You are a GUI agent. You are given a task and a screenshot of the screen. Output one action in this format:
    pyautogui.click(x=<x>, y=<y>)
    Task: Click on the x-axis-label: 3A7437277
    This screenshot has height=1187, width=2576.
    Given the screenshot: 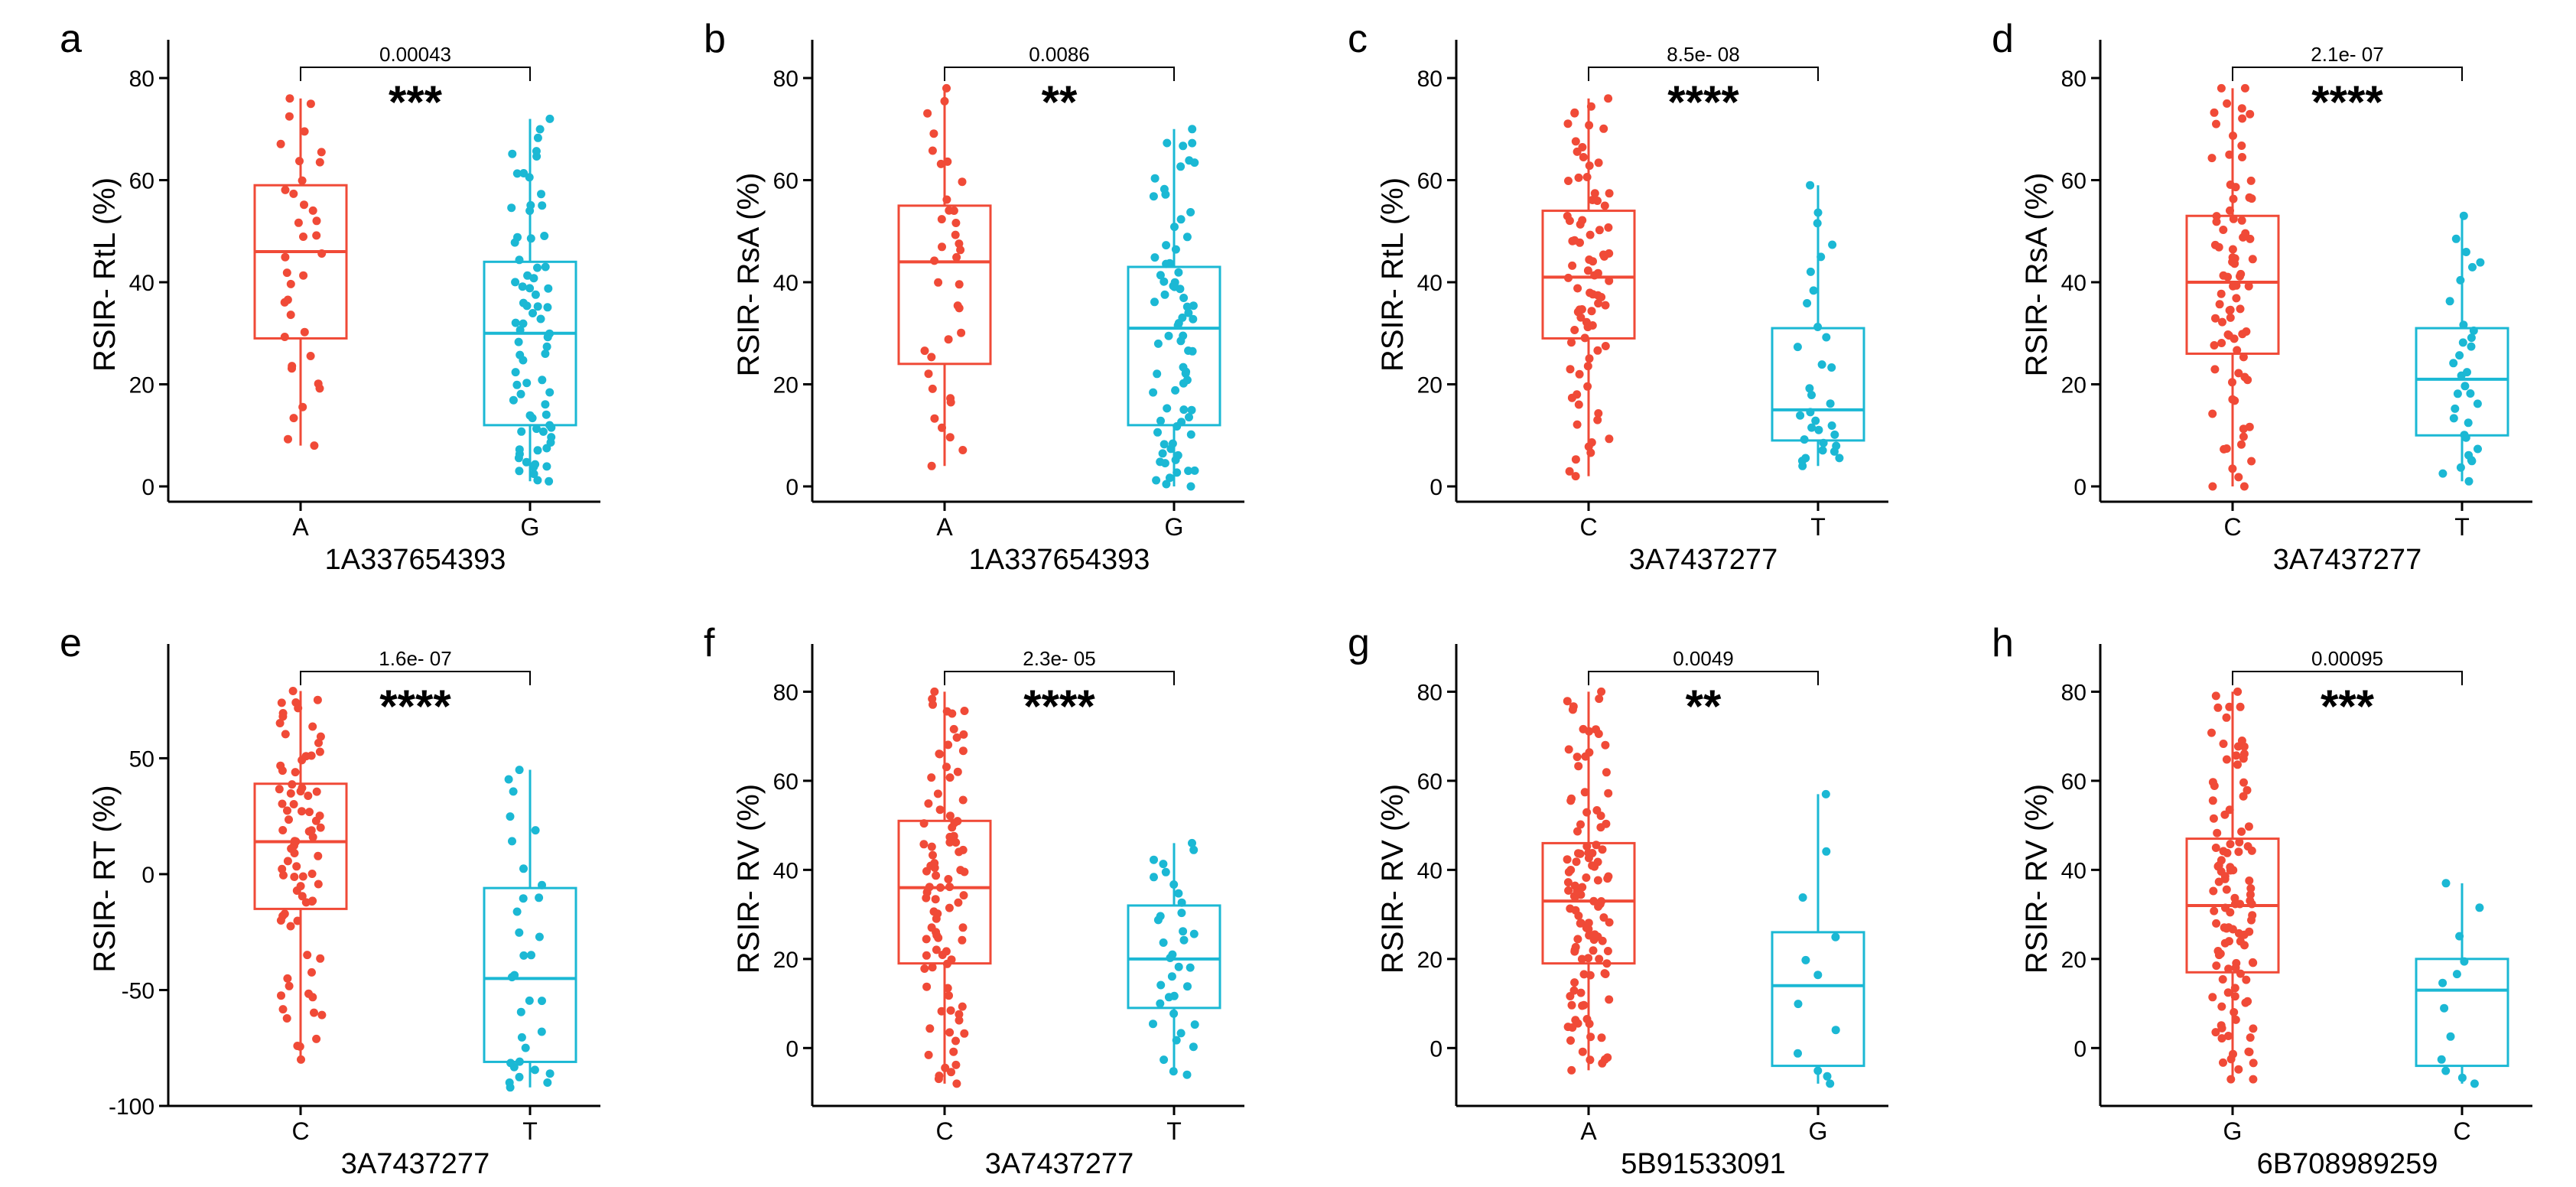 What is the action you would take?
    pyautogui.click(x=415, y=1164)
    